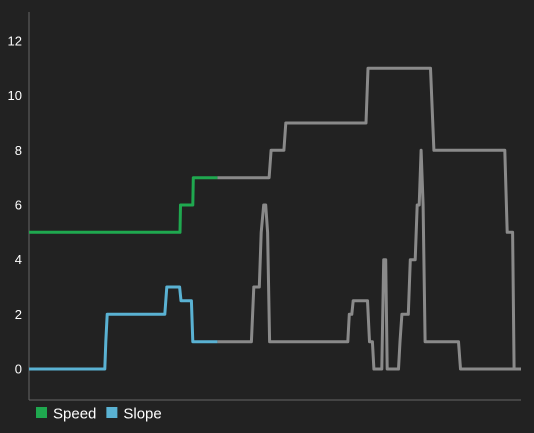 This screenshot has height=433, width=534. I want to click on slope-line-highlighted, so click(123, 328).